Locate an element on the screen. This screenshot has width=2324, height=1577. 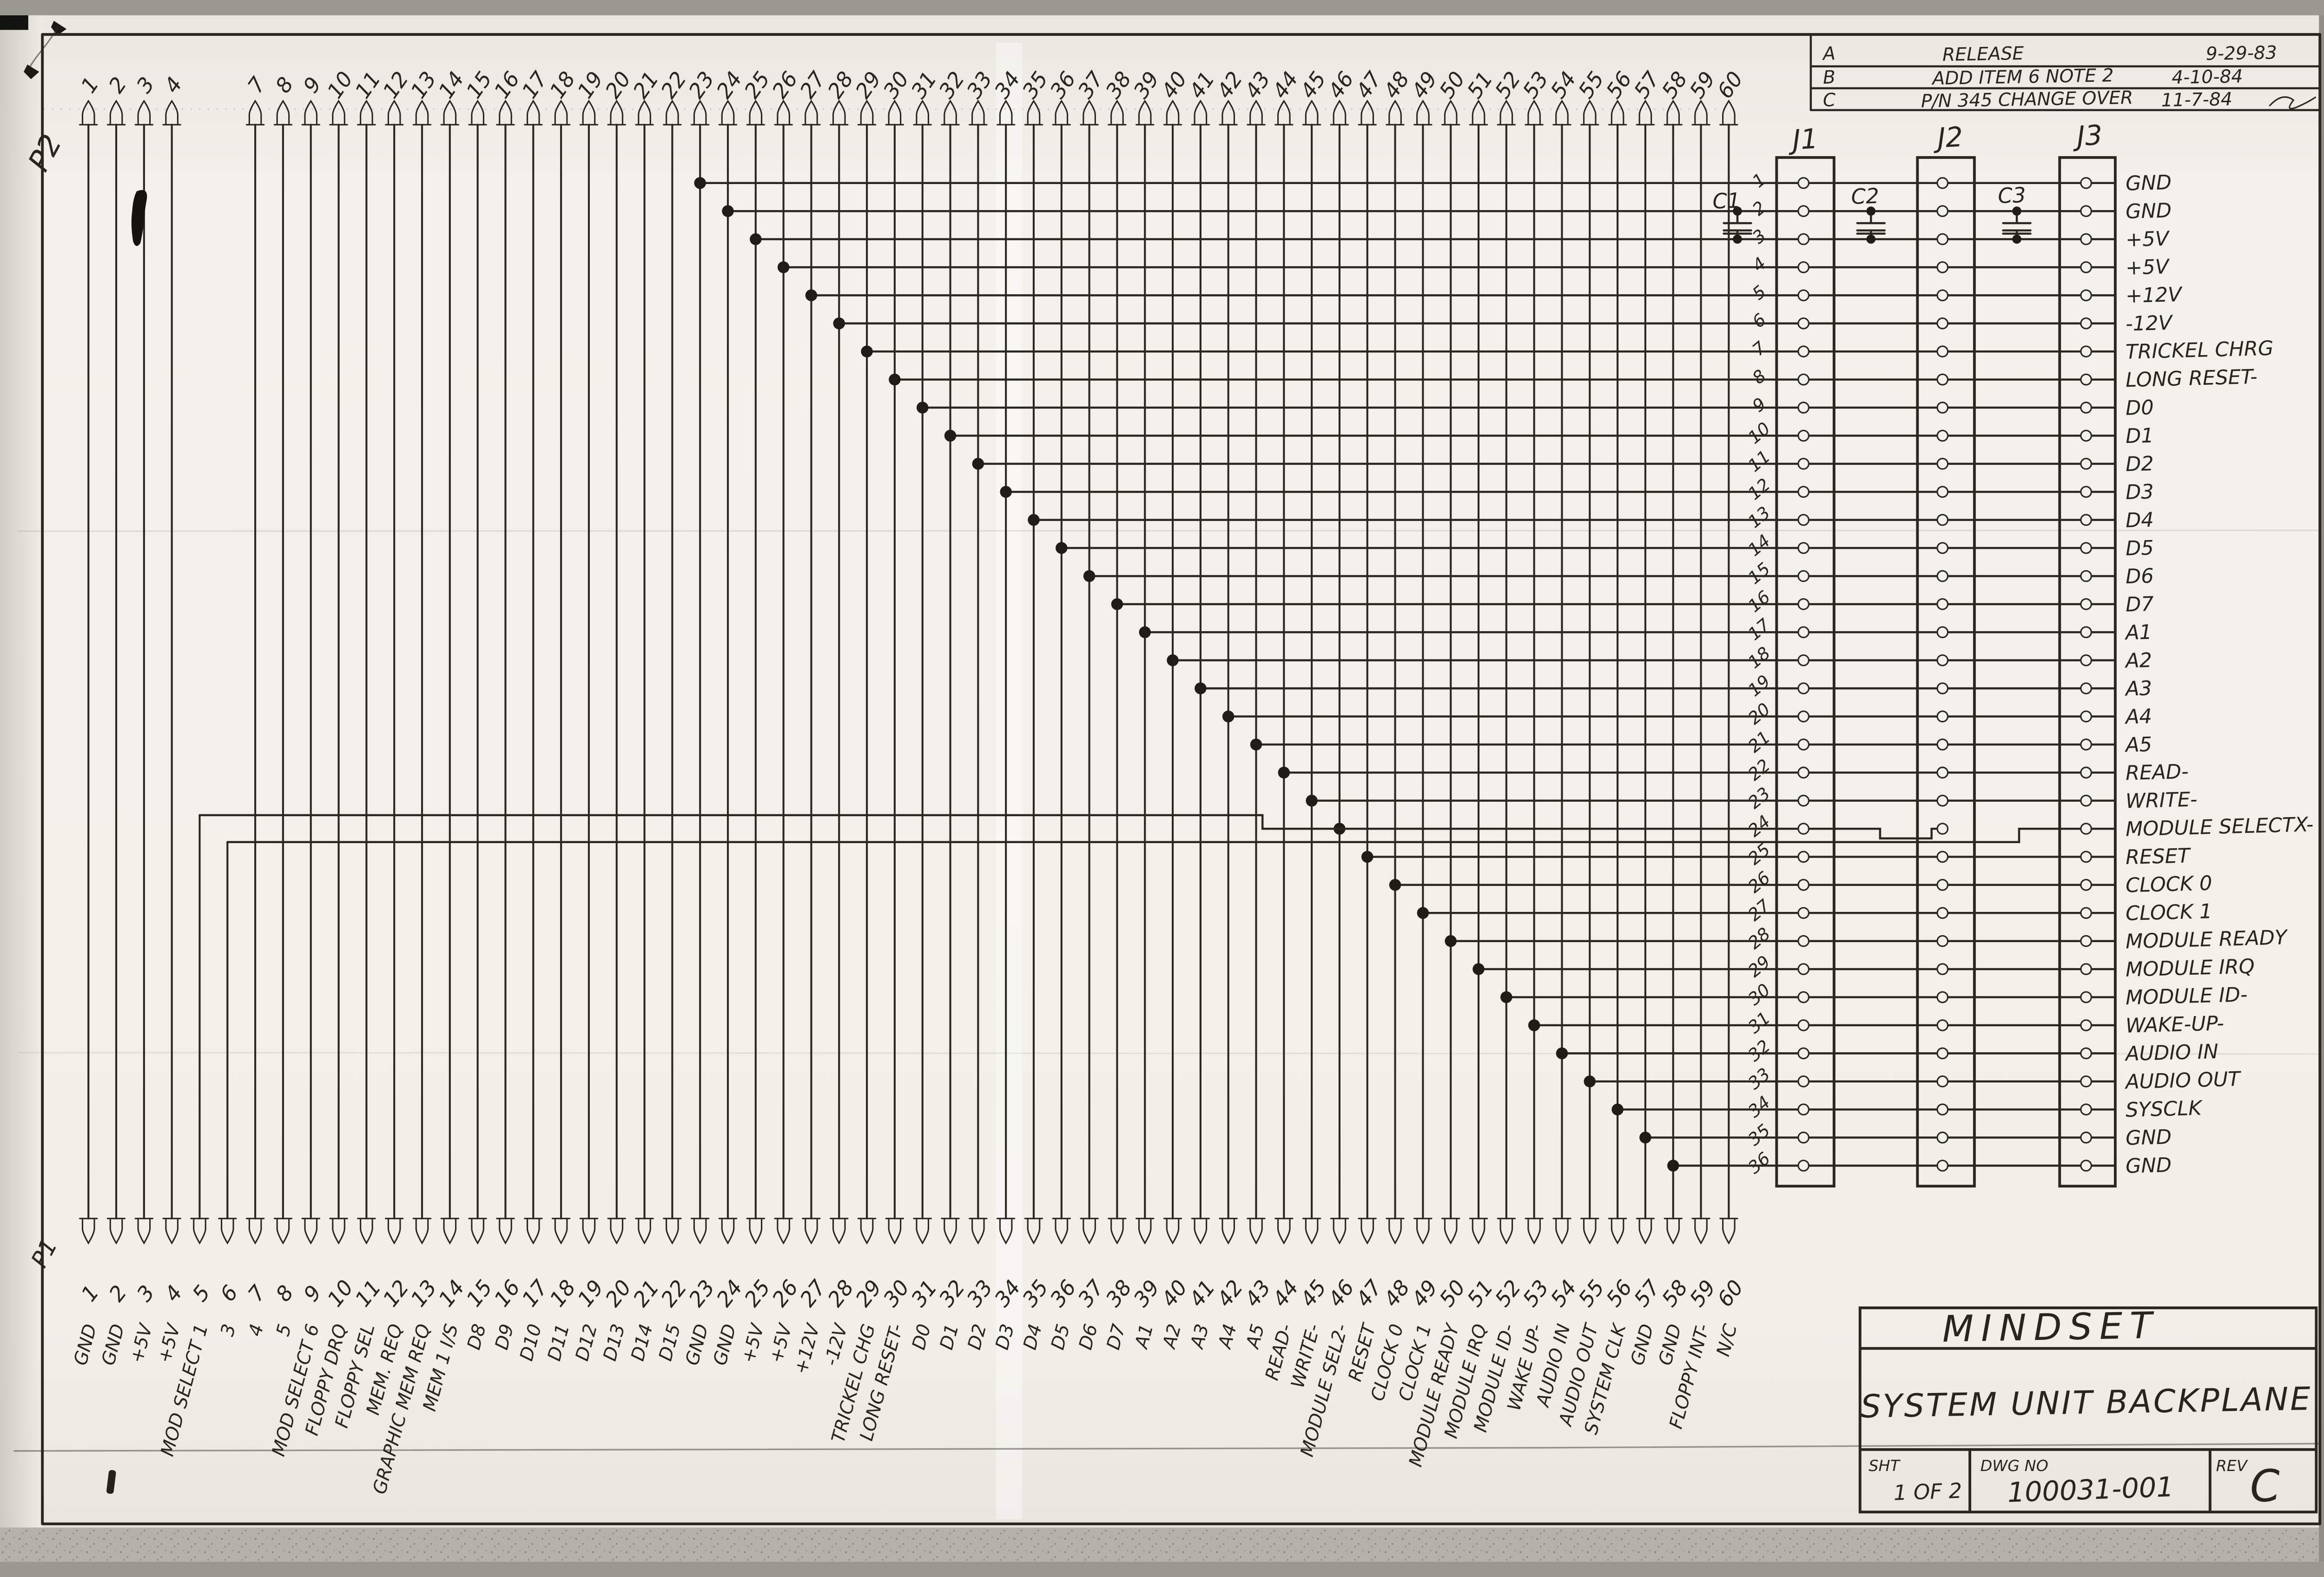
capacitor-symbol-icon is located at coordinates (1871, 225).